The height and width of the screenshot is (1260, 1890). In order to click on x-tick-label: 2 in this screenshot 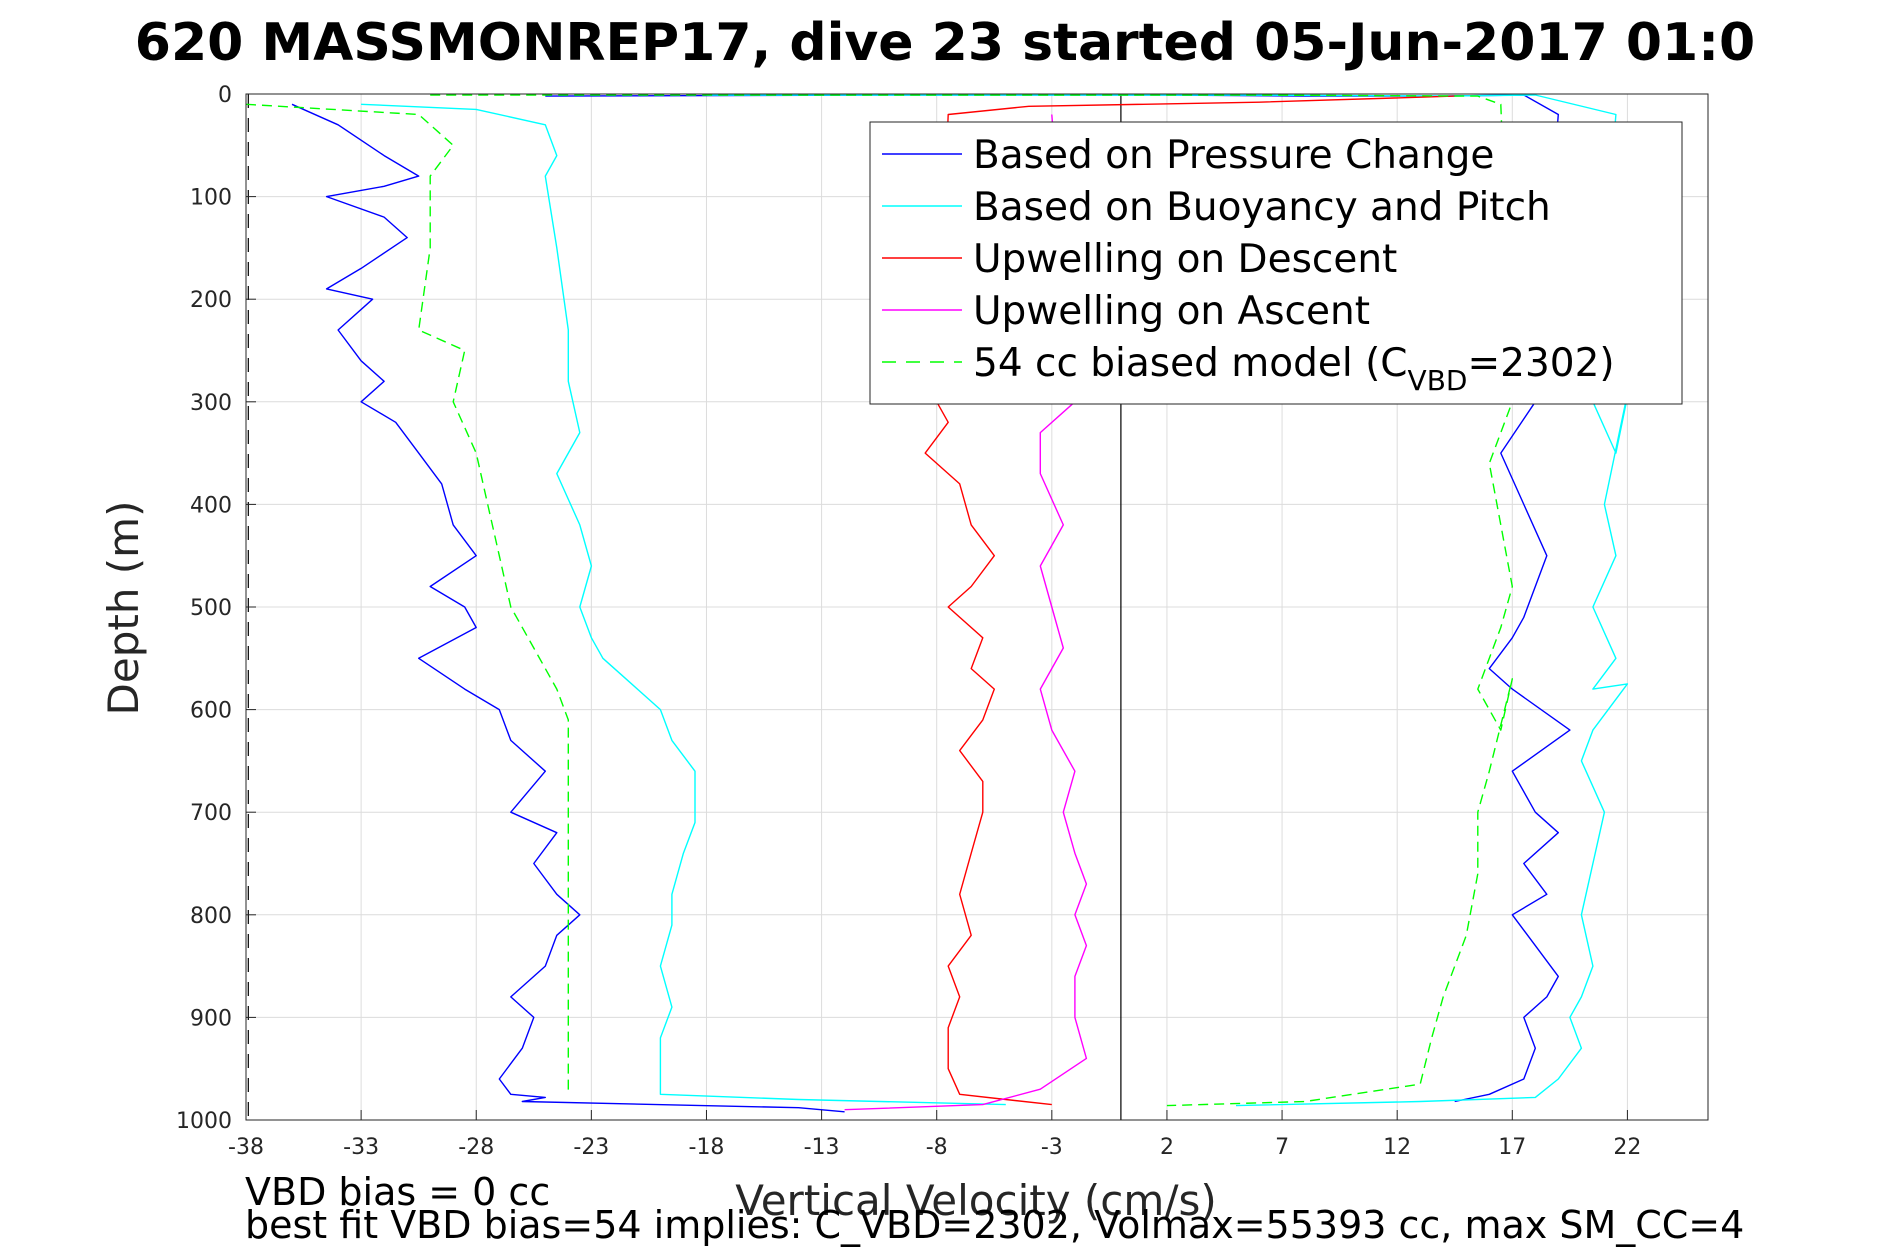, I will do `click(1167, 1147)`.